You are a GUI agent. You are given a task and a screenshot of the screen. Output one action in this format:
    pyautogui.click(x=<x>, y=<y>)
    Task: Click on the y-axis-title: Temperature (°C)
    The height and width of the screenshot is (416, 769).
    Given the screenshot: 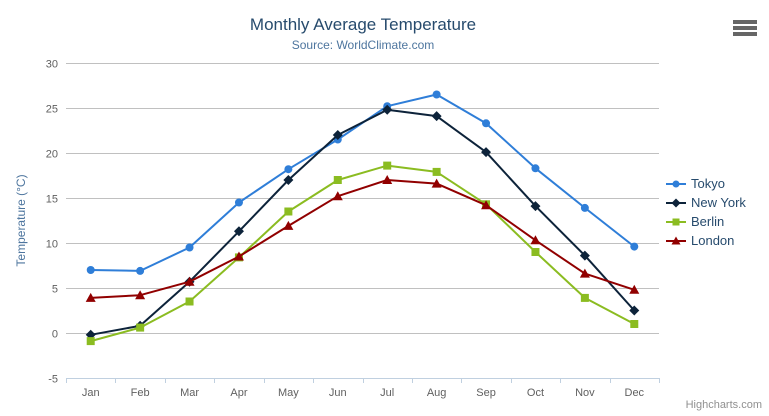 What is the action you would take?
    pyautogui.click(x=21, y=220)
    